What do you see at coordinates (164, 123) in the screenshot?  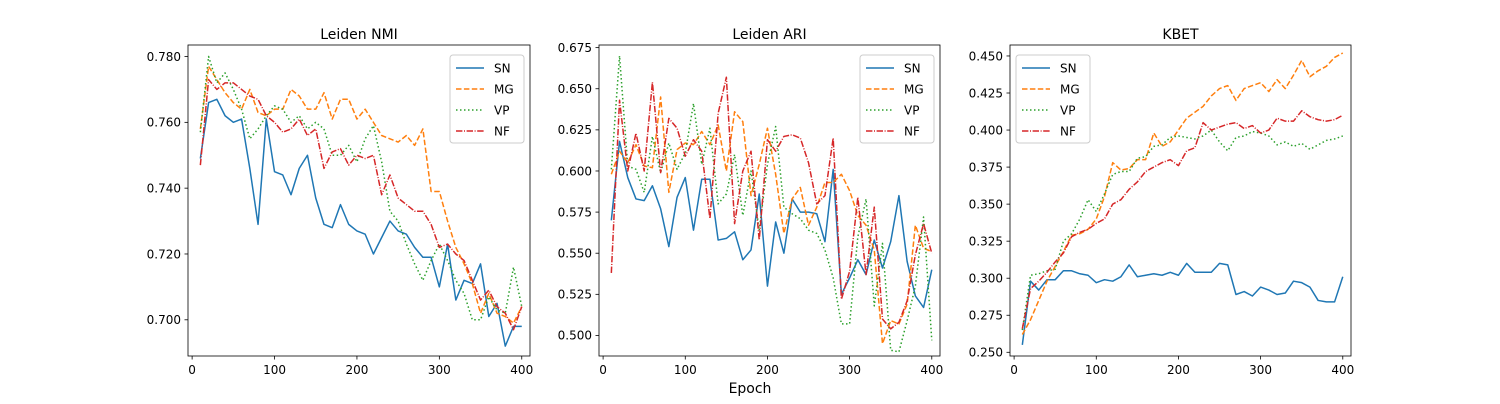 I see `y-tick-label: 0.760` at bounding box center [164, 123].